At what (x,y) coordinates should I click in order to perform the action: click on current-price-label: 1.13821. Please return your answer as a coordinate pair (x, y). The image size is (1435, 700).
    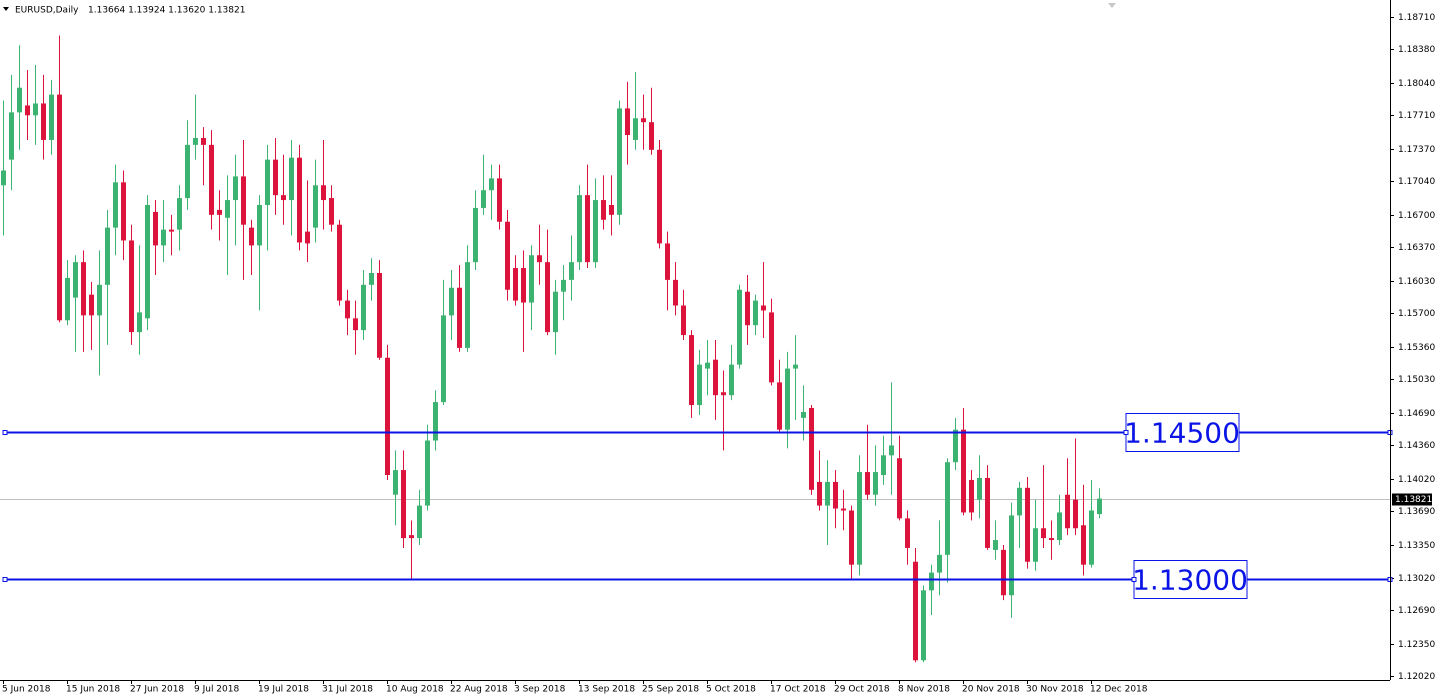
    Looking at the image, I should click on (1413, 500).